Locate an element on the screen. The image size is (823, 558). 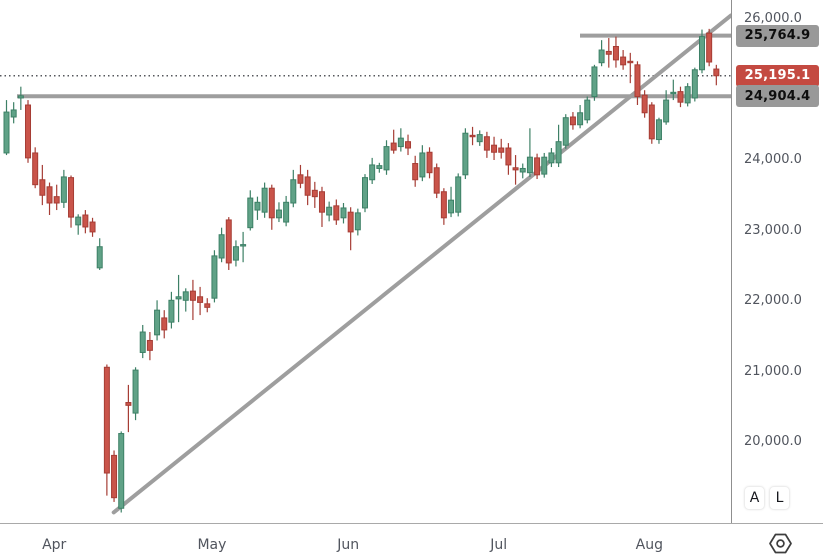
price-badge-support: 24,904.4 is located at coordinates (777, 96).